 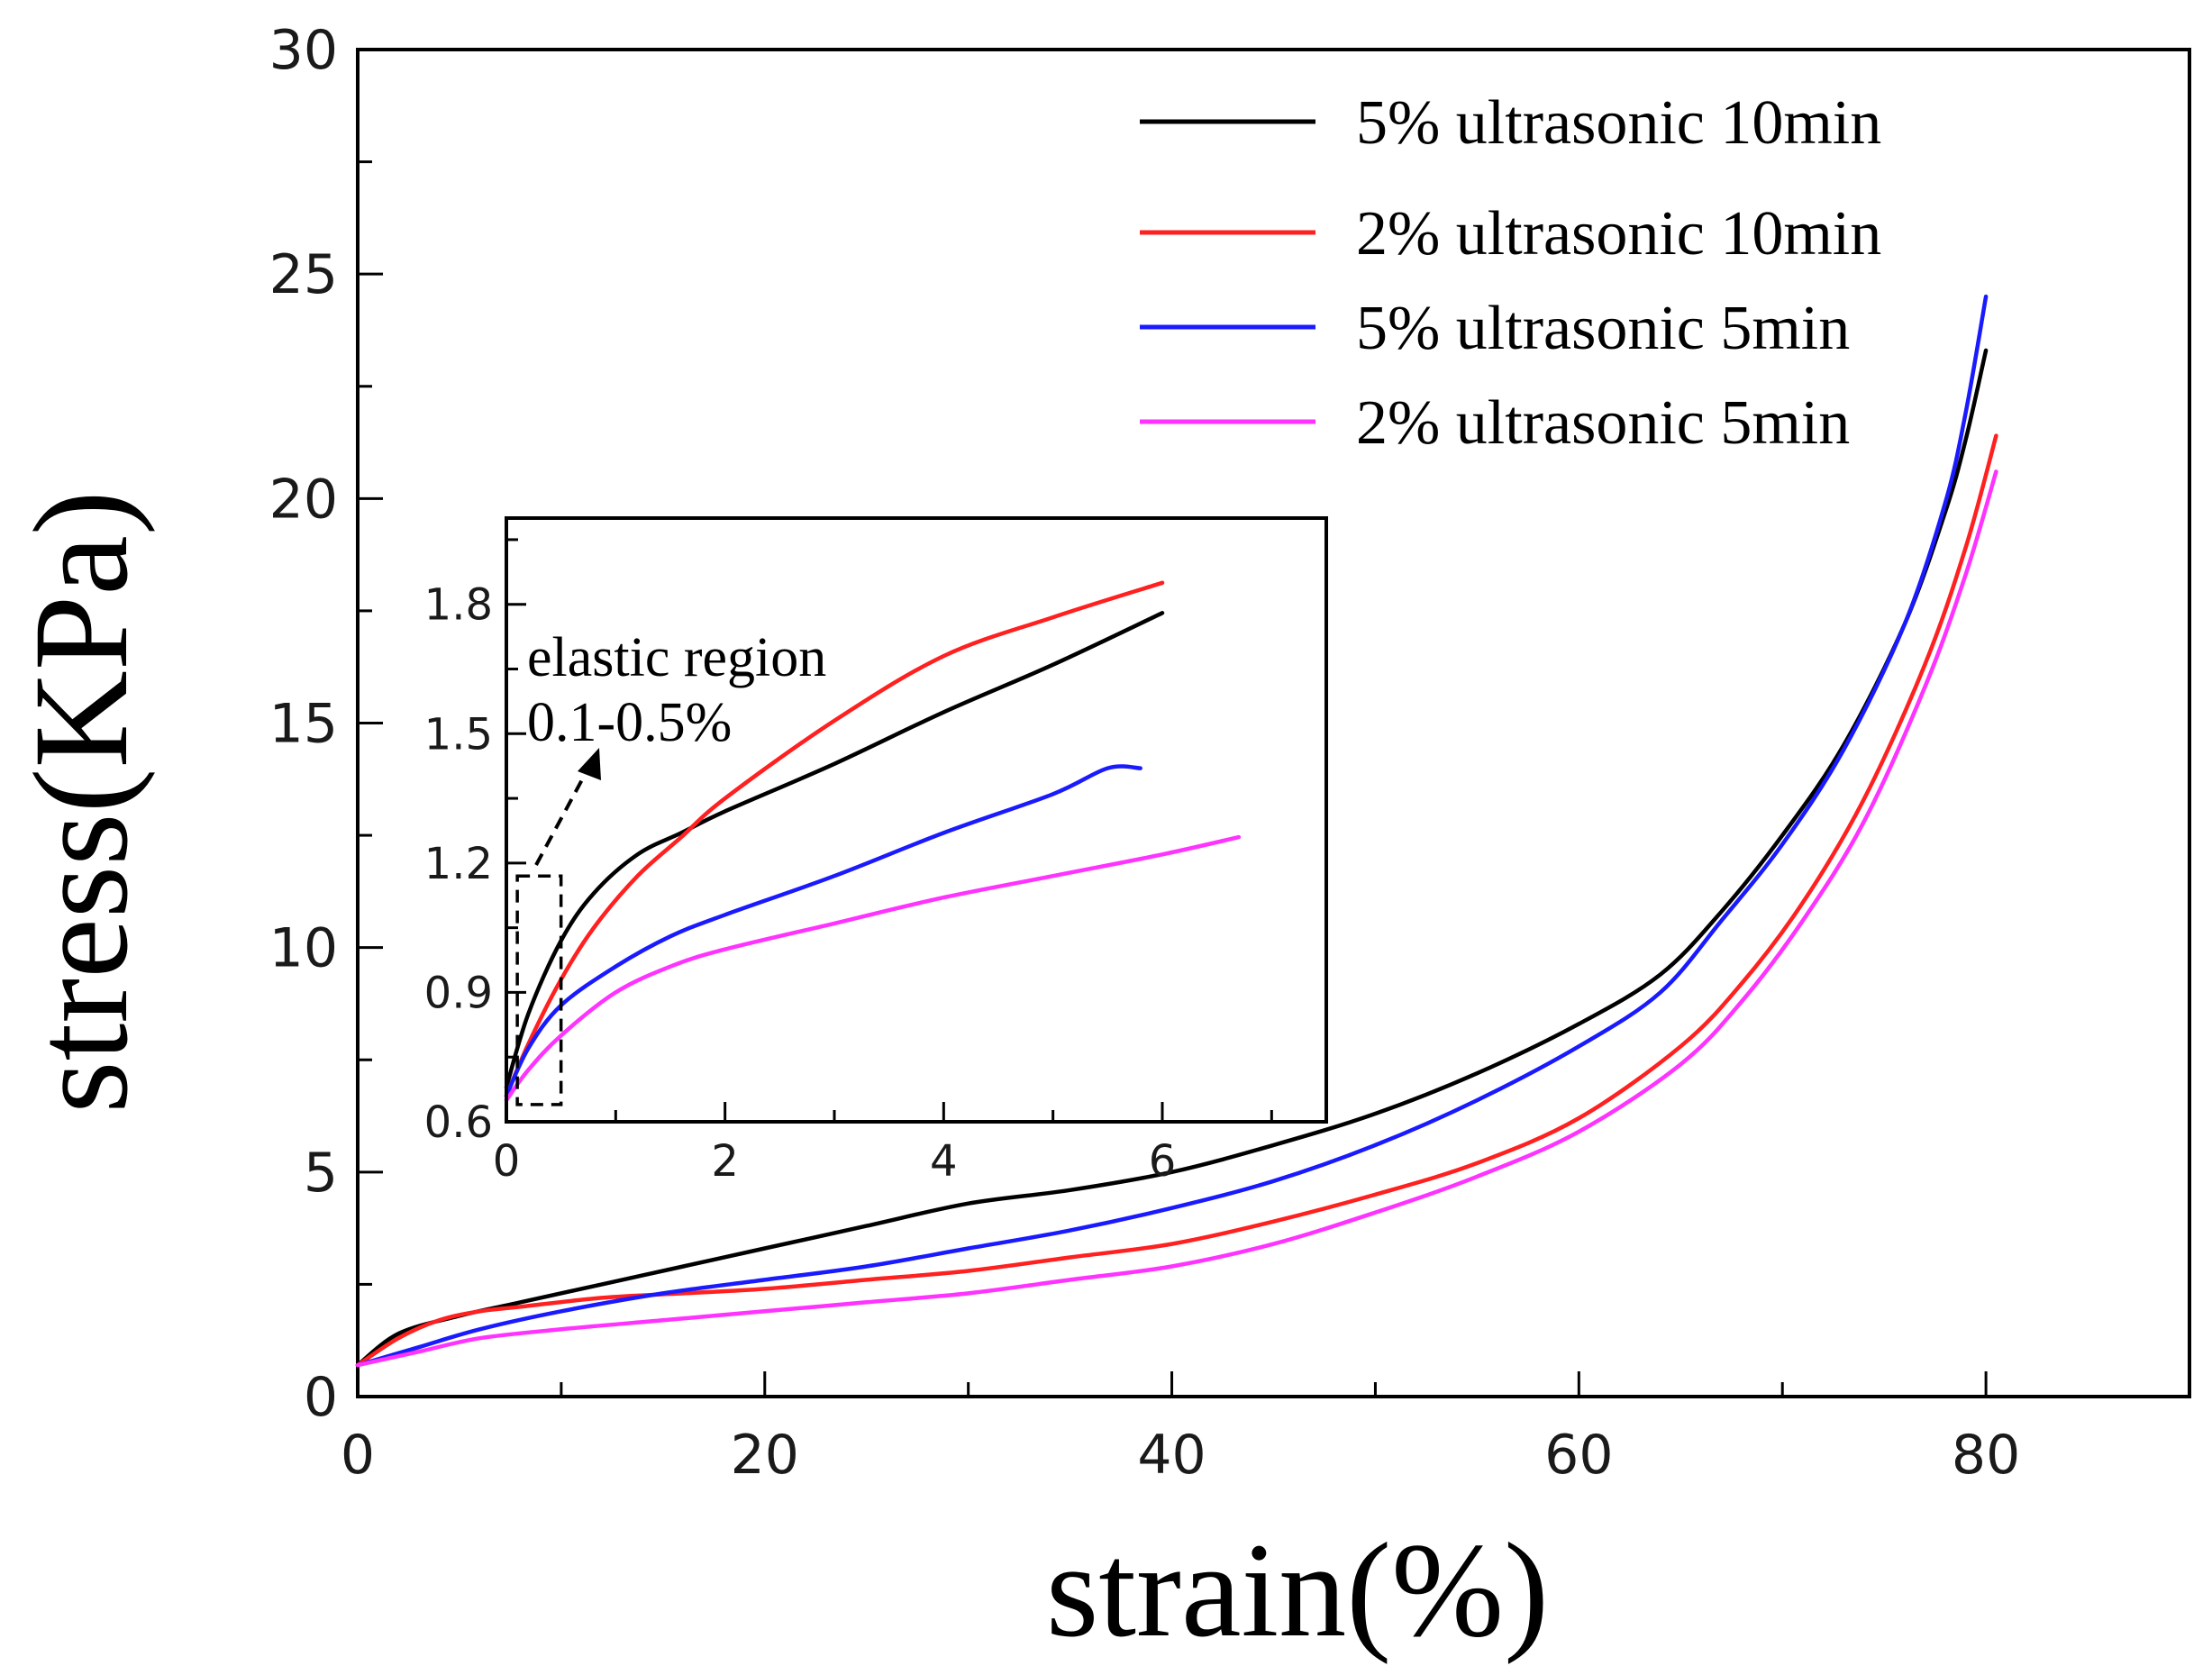 I want to click on legend-label-1: 5% ultrasonic 10min, so click(x=1618, y=123).